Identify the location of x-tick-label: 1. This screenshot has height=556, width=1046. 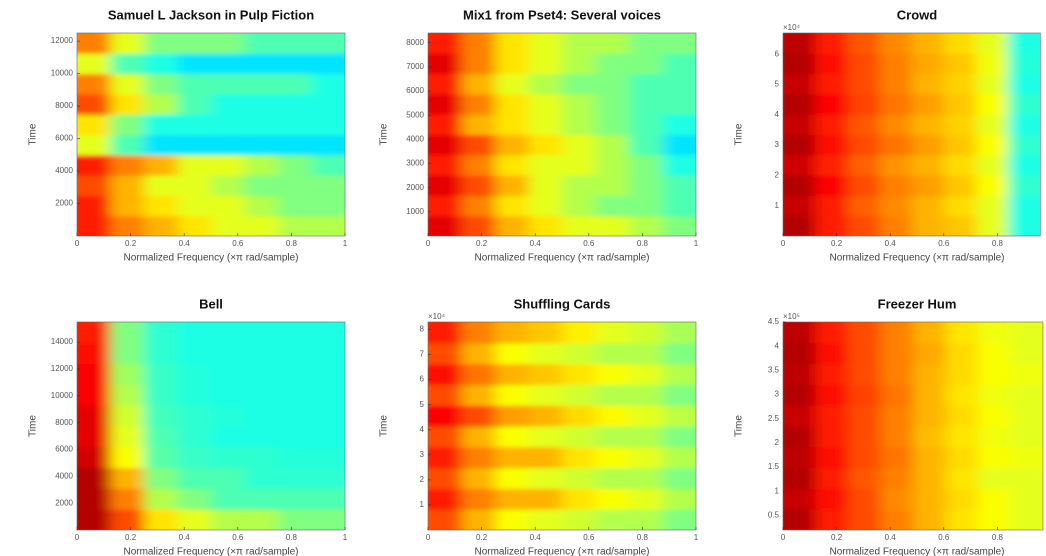
(345, 243).